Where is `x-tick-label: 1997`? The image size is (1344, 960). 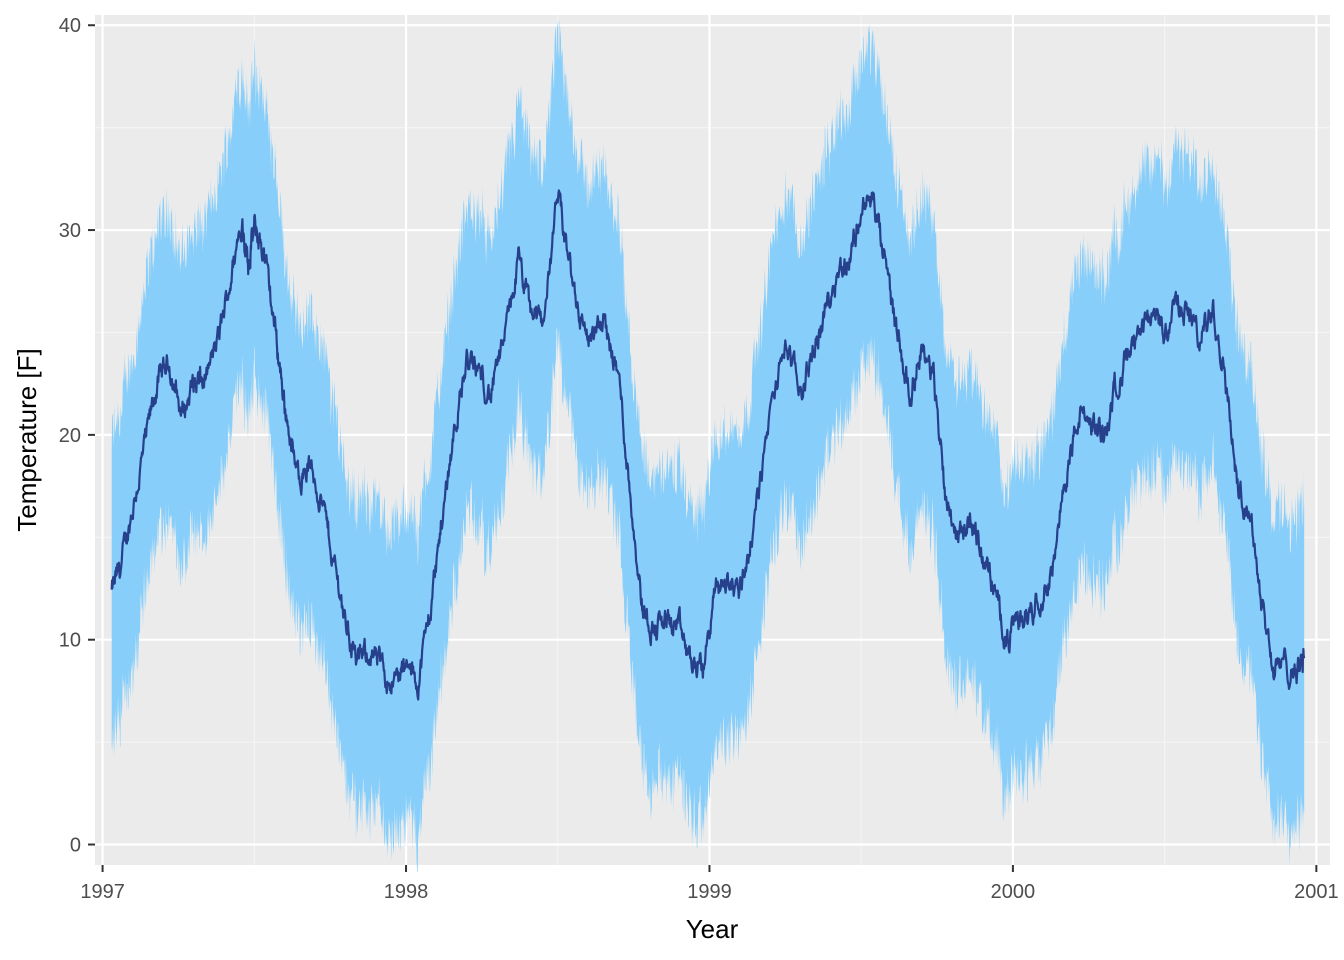 x-tick-label: 1997 is located at coordinates (102, 892).